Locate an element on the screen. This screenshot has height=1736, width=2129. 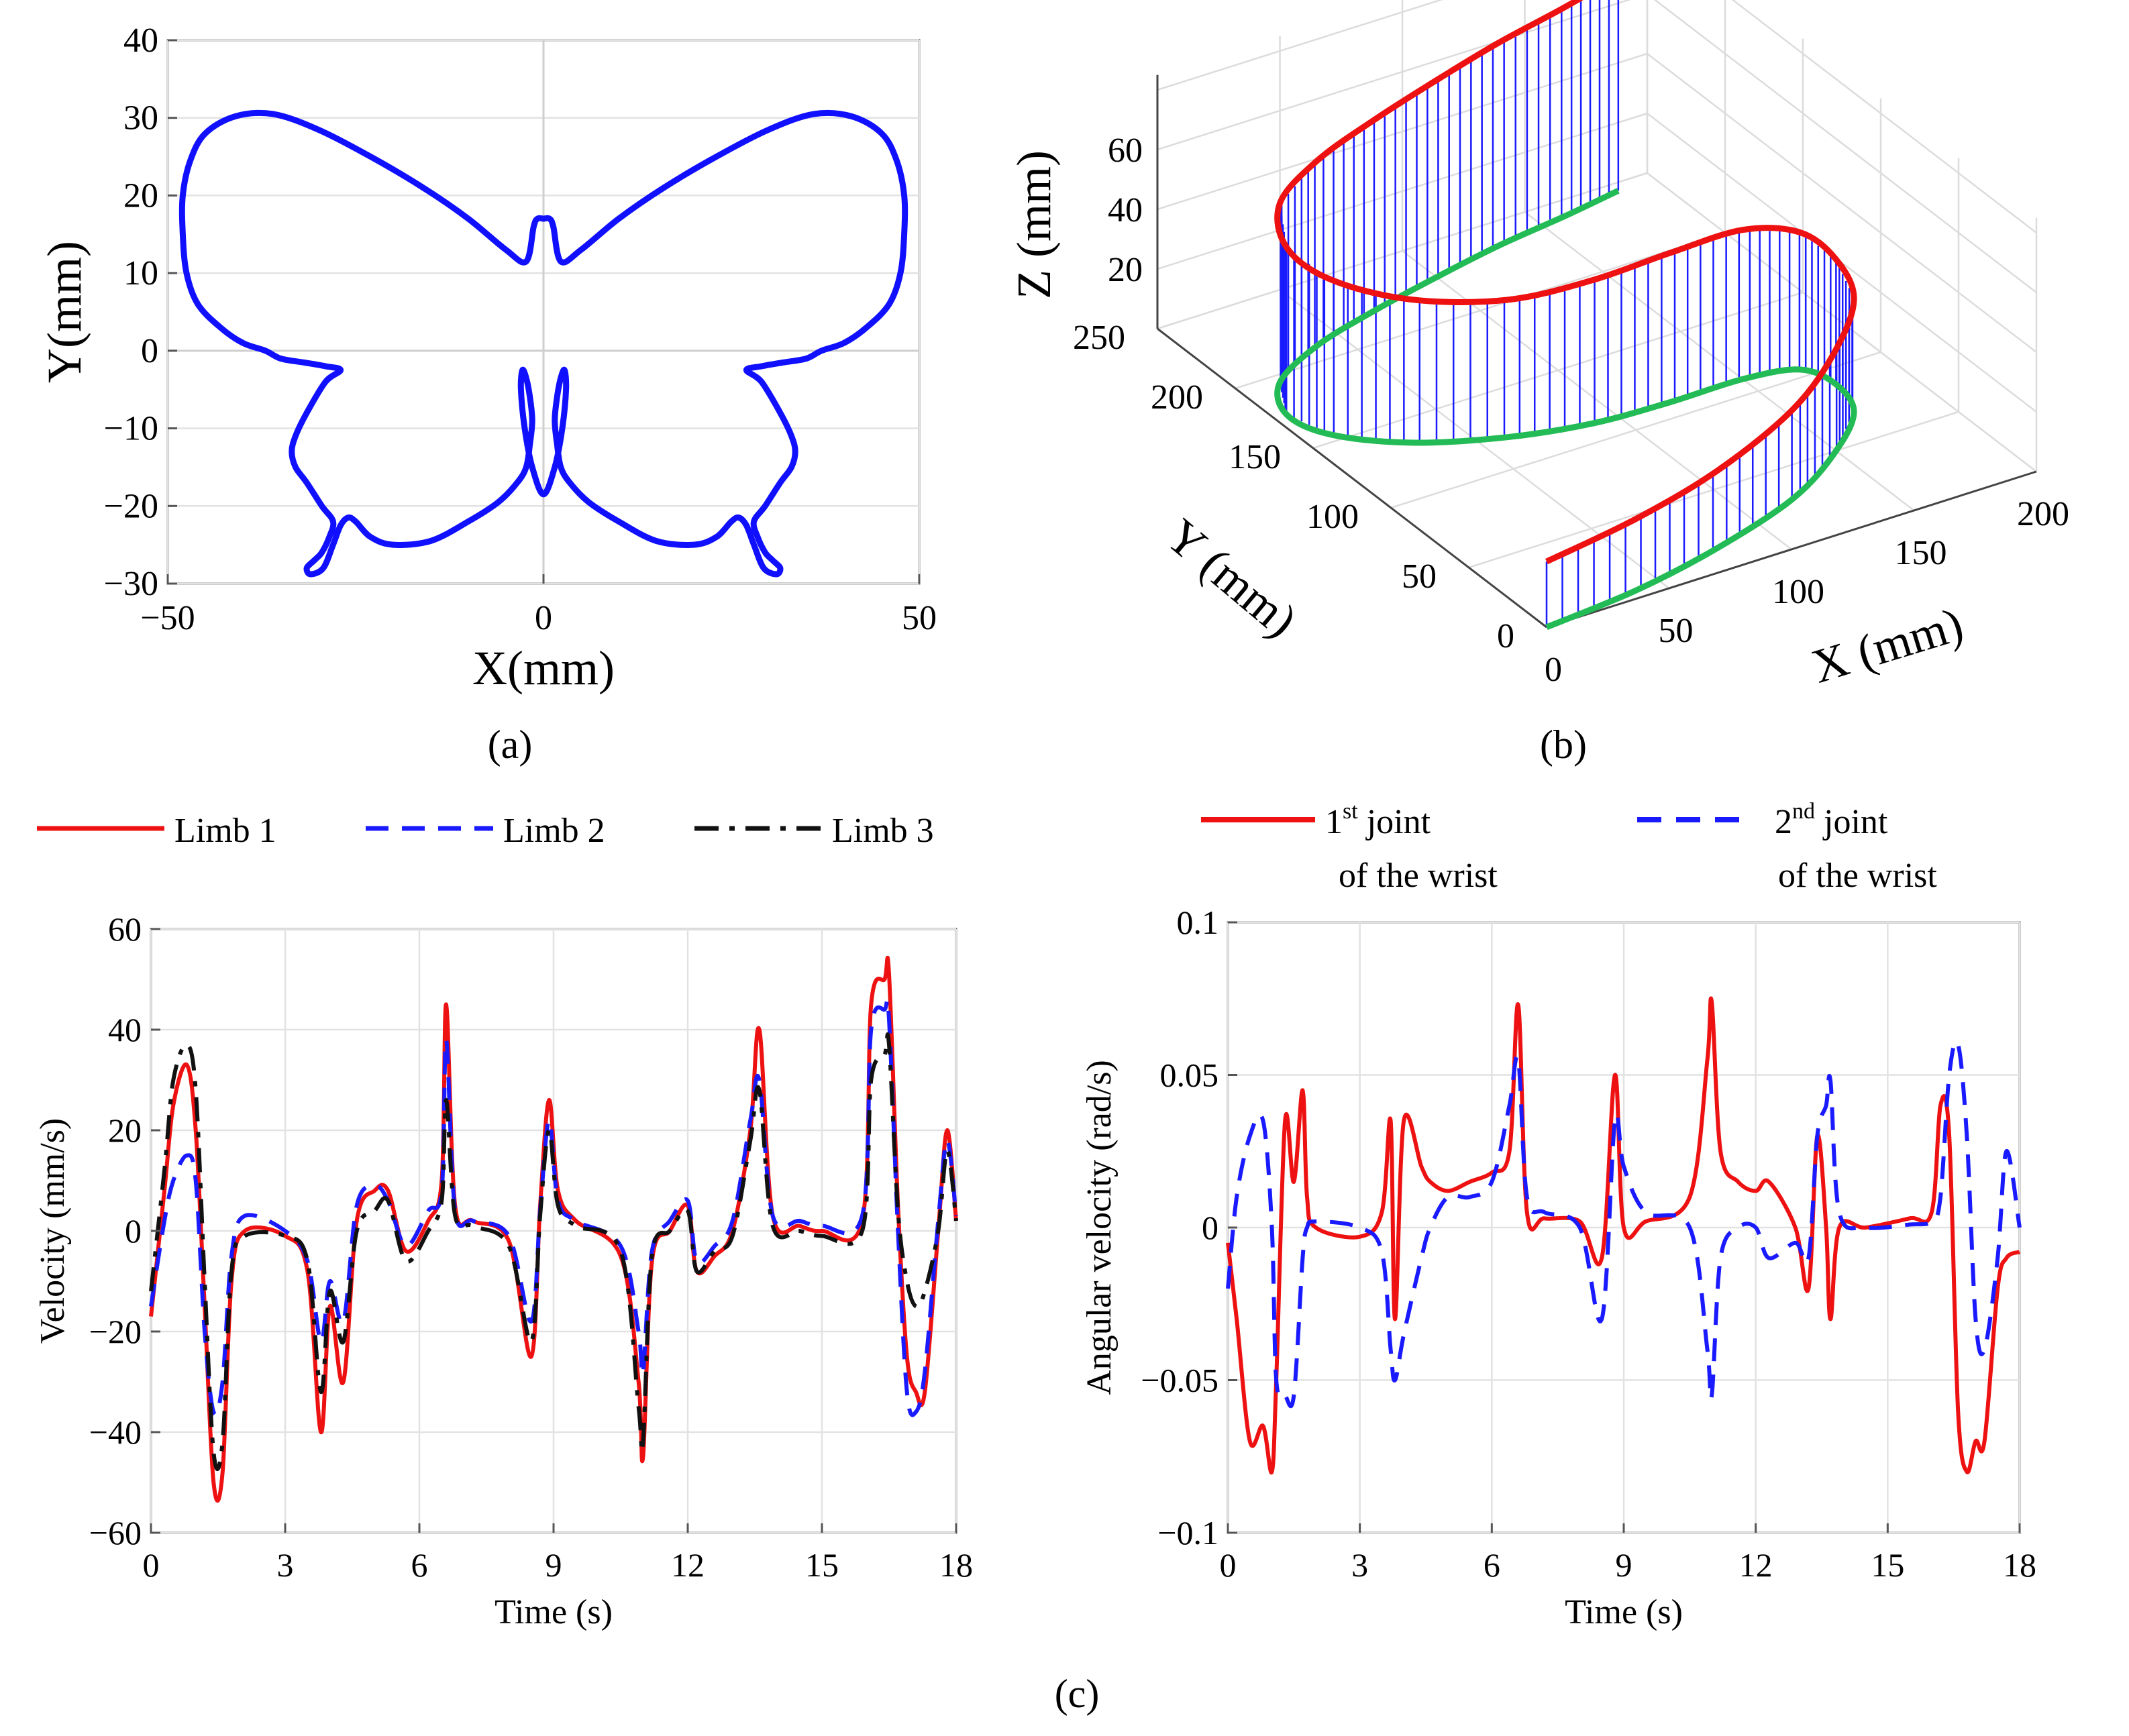
legend-joint1-line2: of the wrist is located at coordinates (1418, 876).